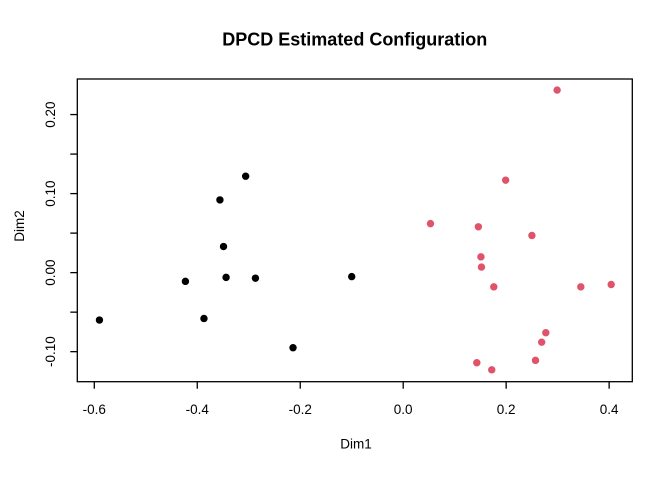  I want to click on x-axis-title: Dim1, so click(356, 443).